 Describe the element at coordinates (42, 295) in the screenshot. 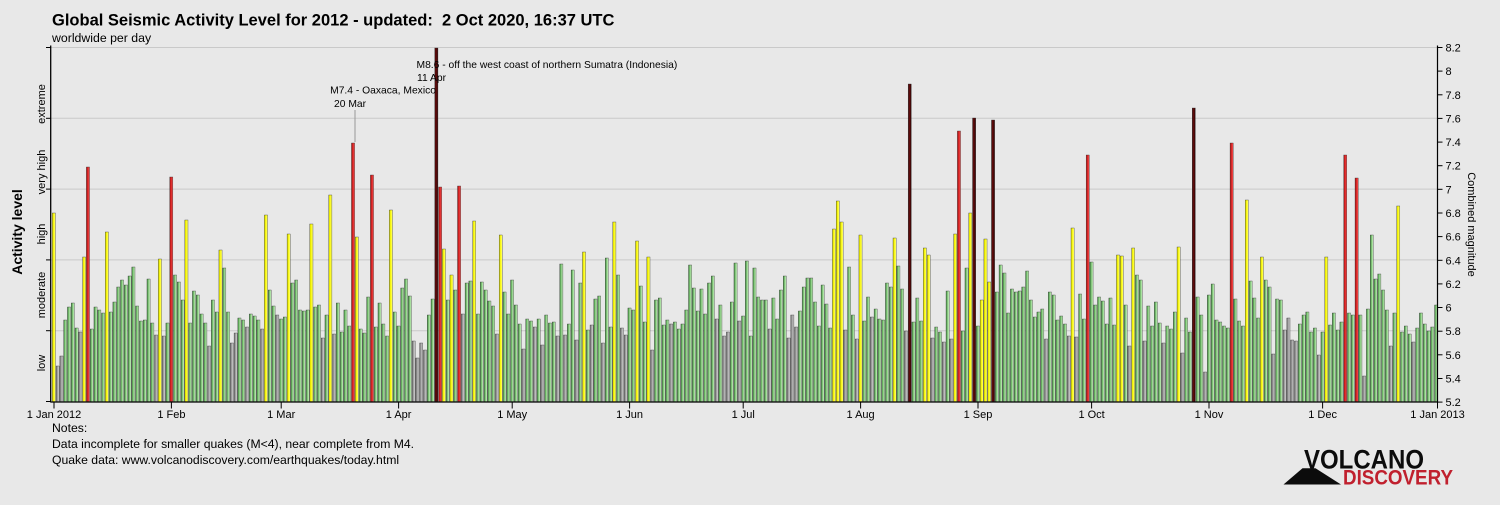

I see `svg-text: moderate` at that location.